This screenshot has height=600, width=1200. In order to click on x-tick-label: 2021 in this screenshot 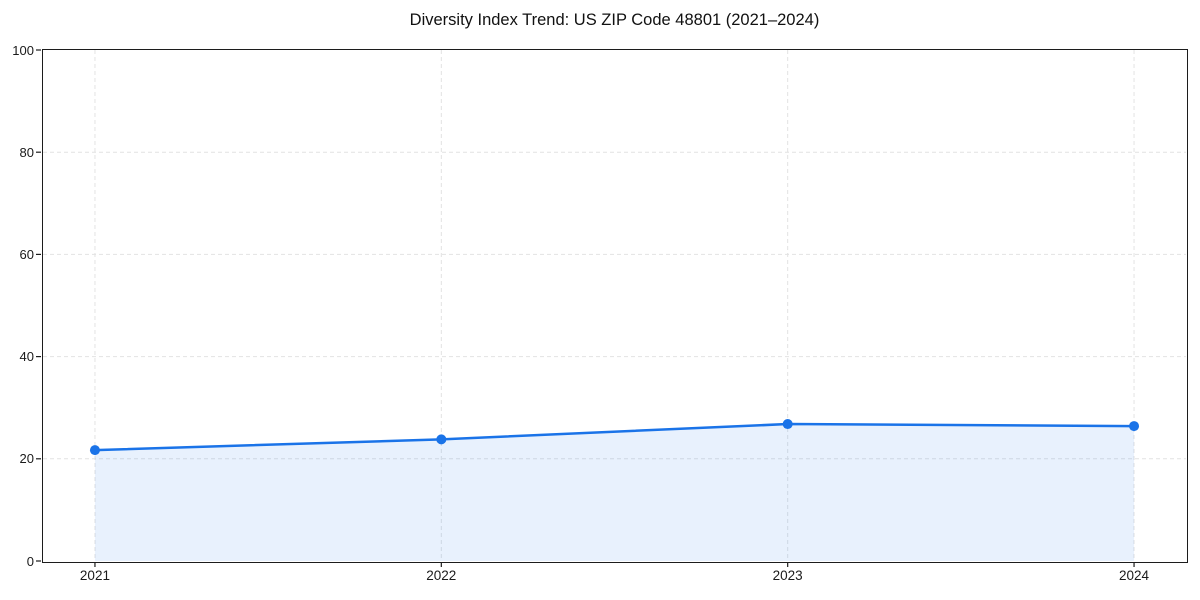, I will do `click(94, 575)`.